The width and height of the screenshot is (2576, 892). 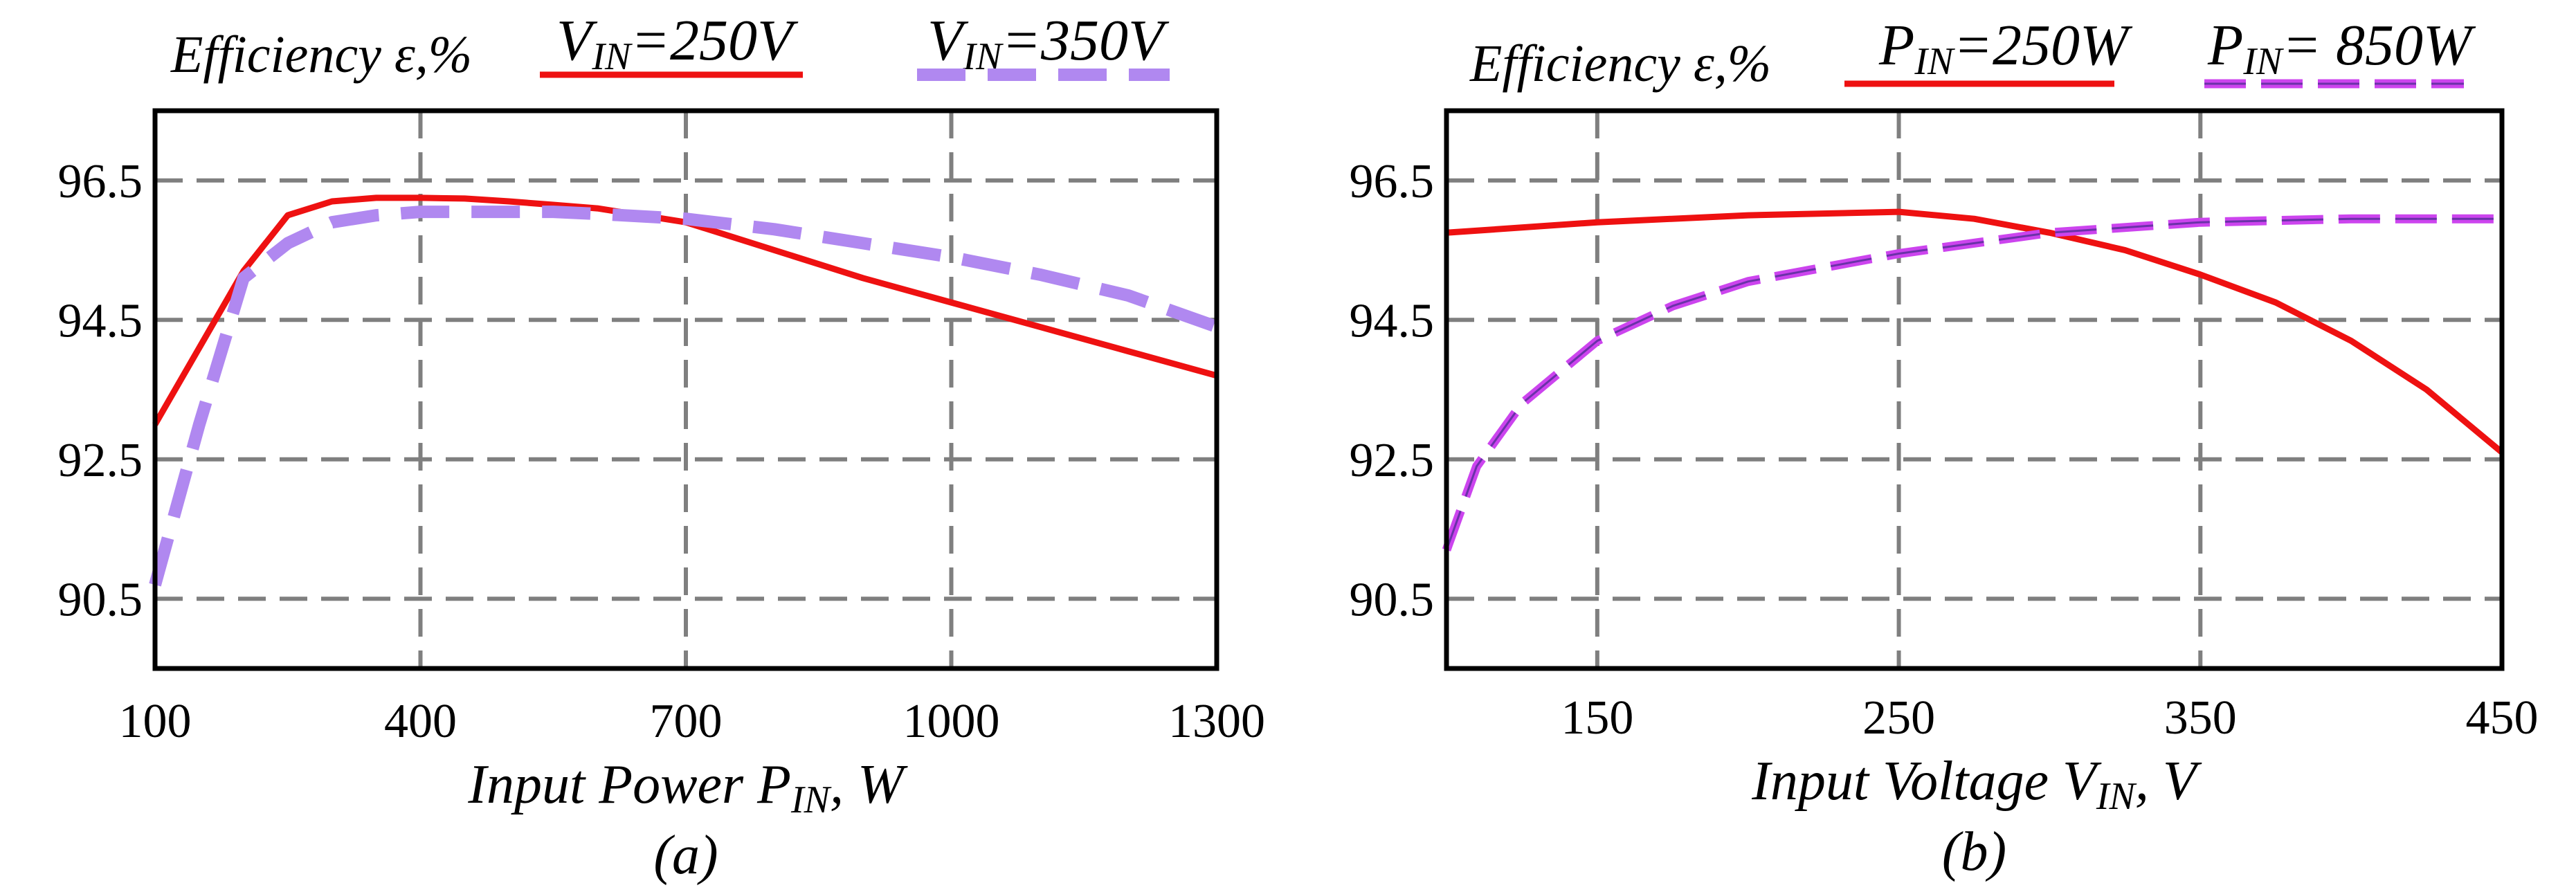 What do you see at coordinates (1597, 718) in the screenshot?
I see `x-tick-label: 150` at bounding box center [1597, 718].